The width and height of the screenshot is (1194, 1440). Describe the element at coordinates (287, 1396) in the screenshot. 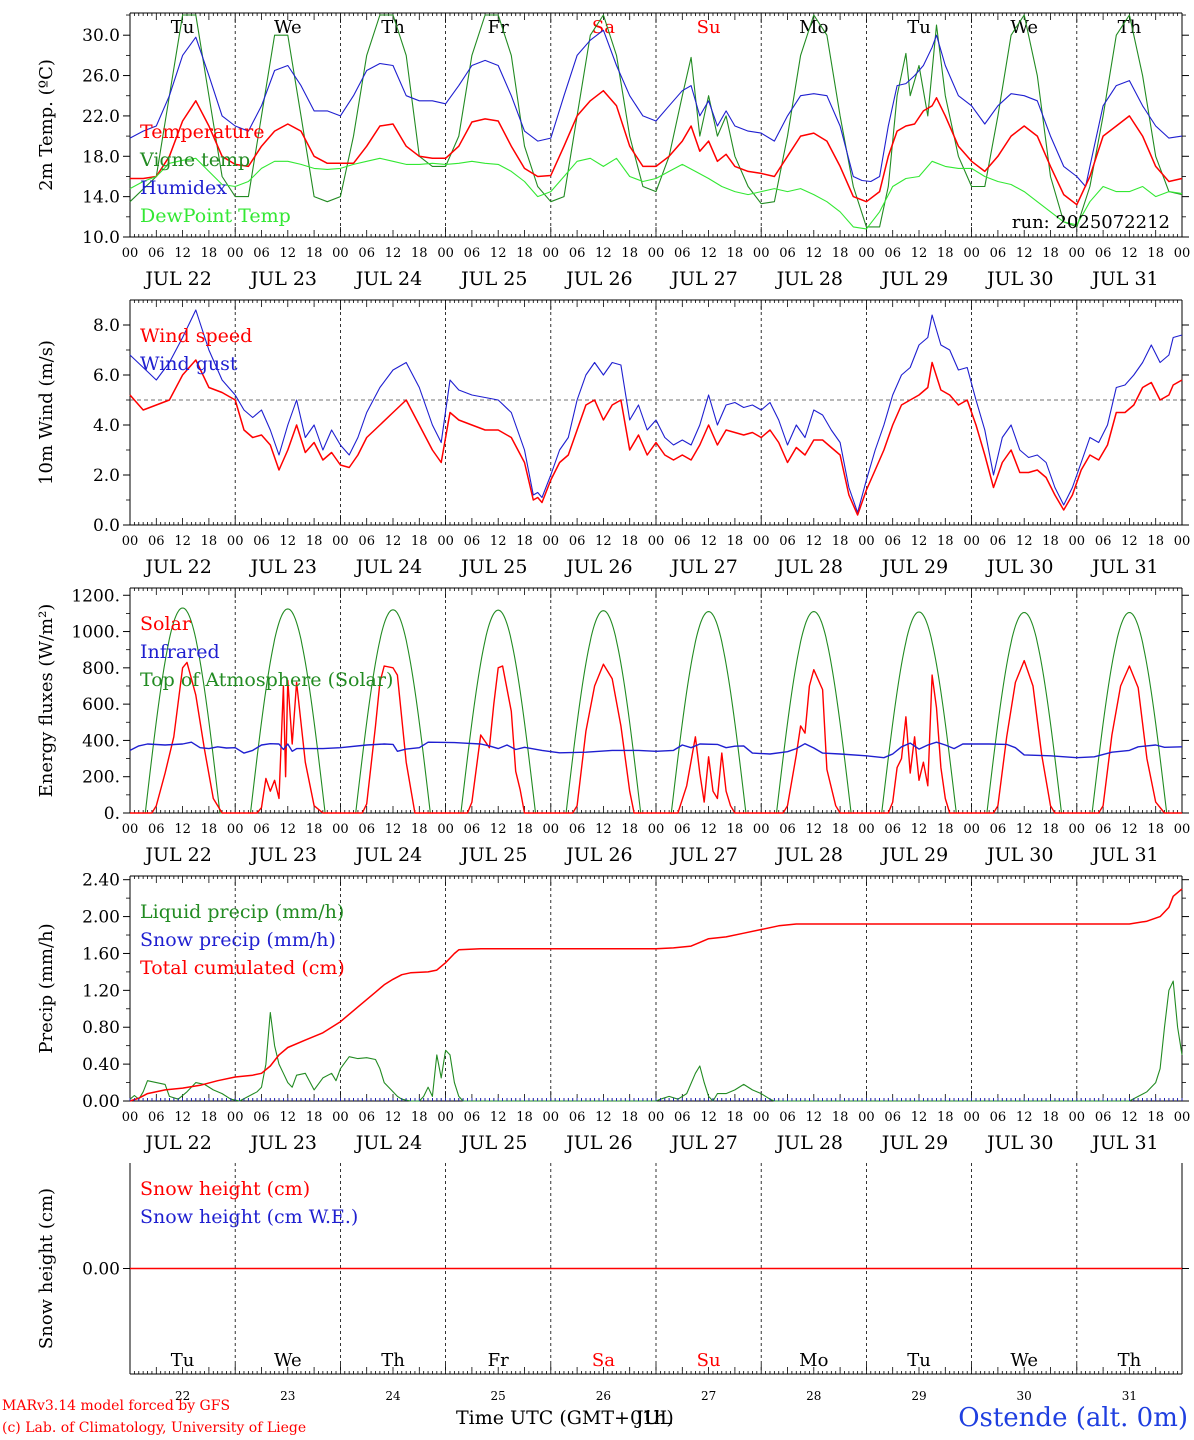

I see `day-number-label: 23` at that location.